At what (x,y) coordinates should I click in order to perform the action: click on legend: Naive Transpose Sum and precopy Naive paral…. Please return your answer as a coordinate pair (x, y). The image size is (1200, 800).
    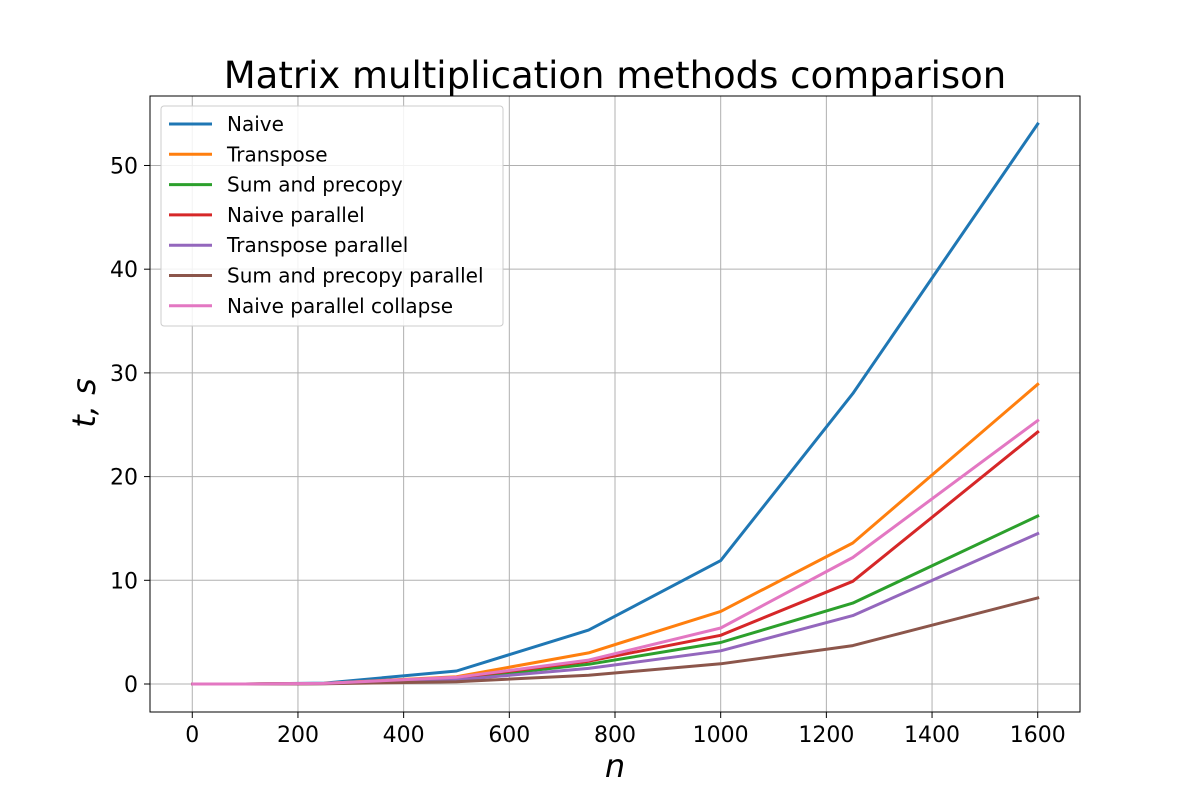
    Looking at the image, I should click on (332, 216).